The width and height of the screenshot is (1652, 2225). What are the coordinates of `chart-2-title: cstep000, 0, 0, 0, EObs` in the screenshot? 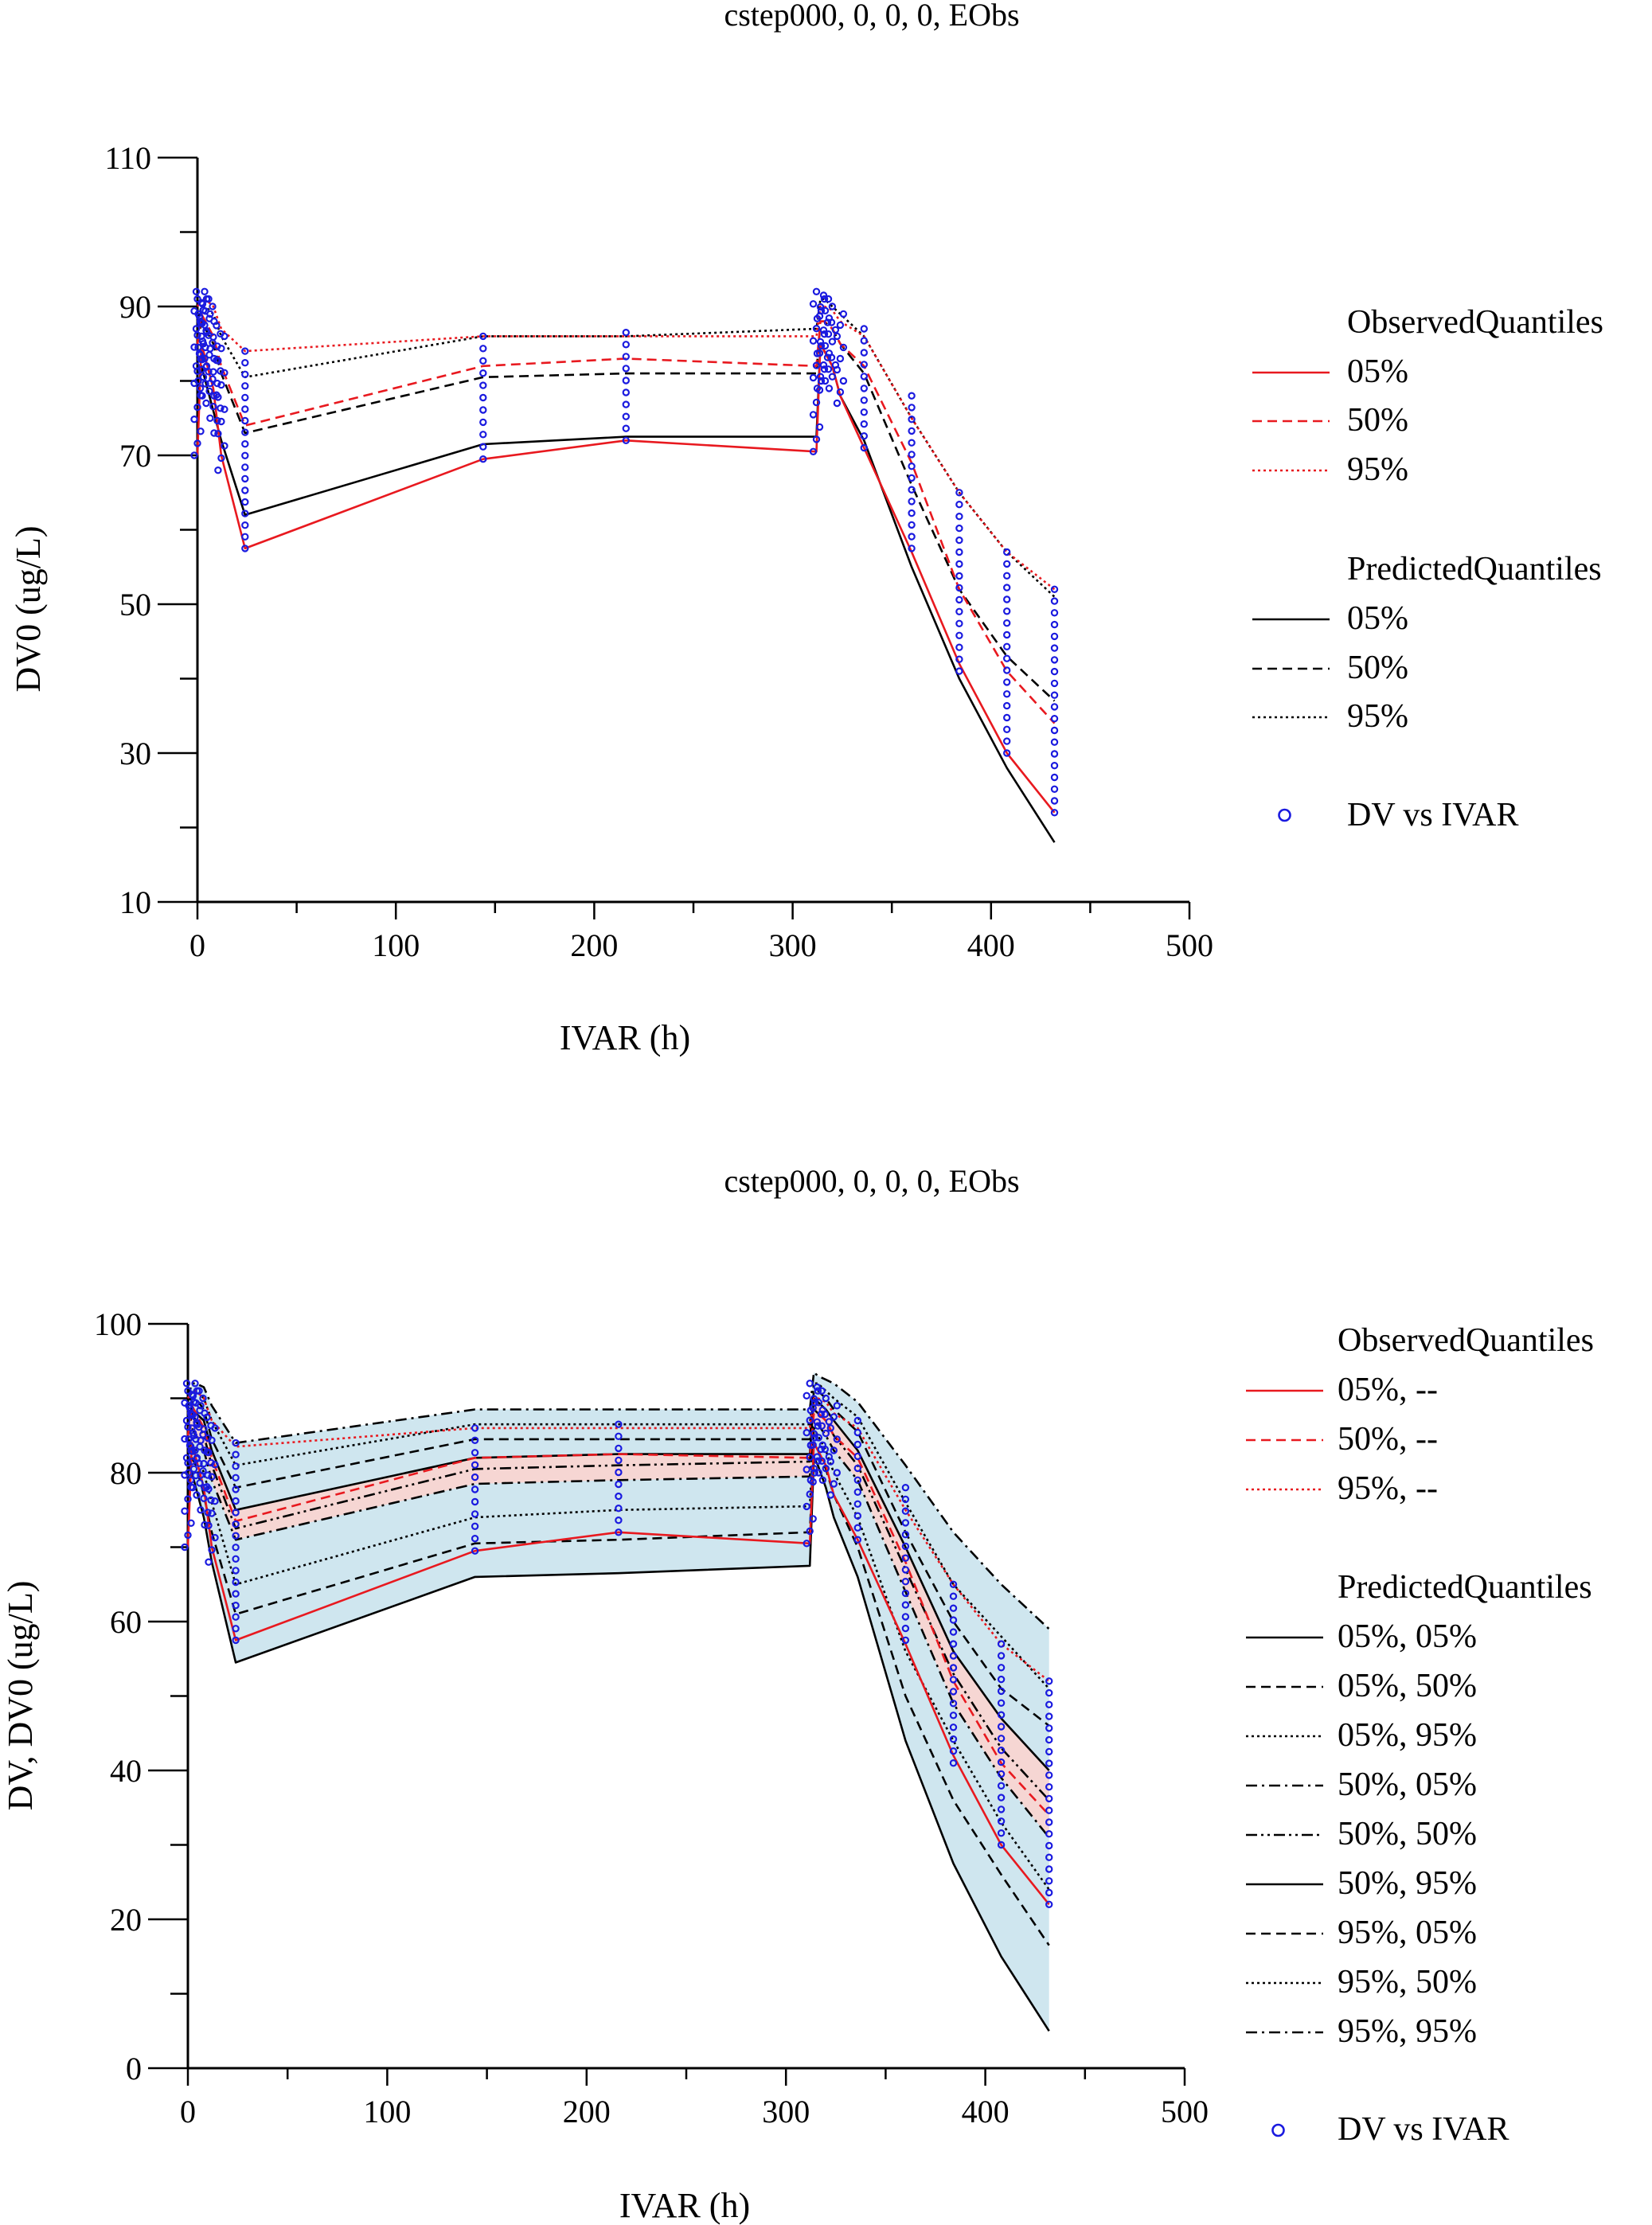 It's located at (872, 1181).